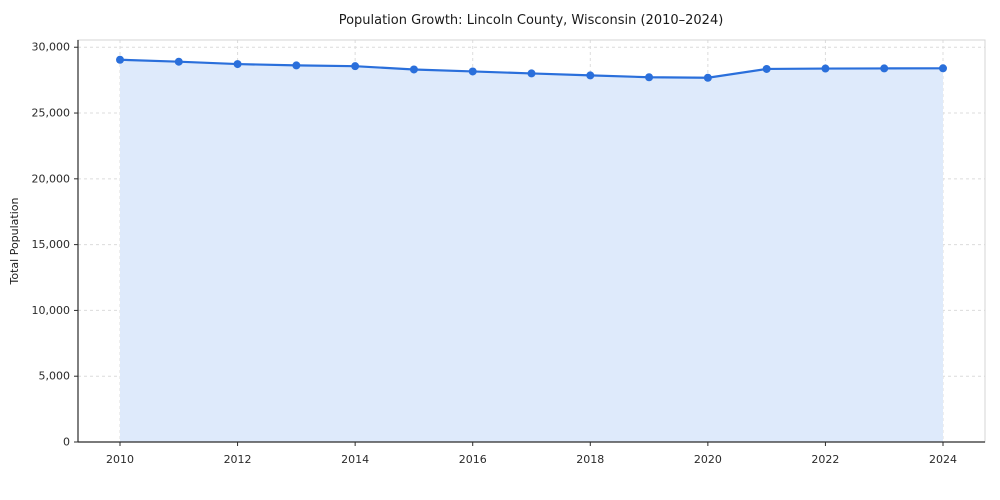  Describe the element at coordinates (473, 459) in the screenshot. I see `x-tick-label: 2016` at that location.